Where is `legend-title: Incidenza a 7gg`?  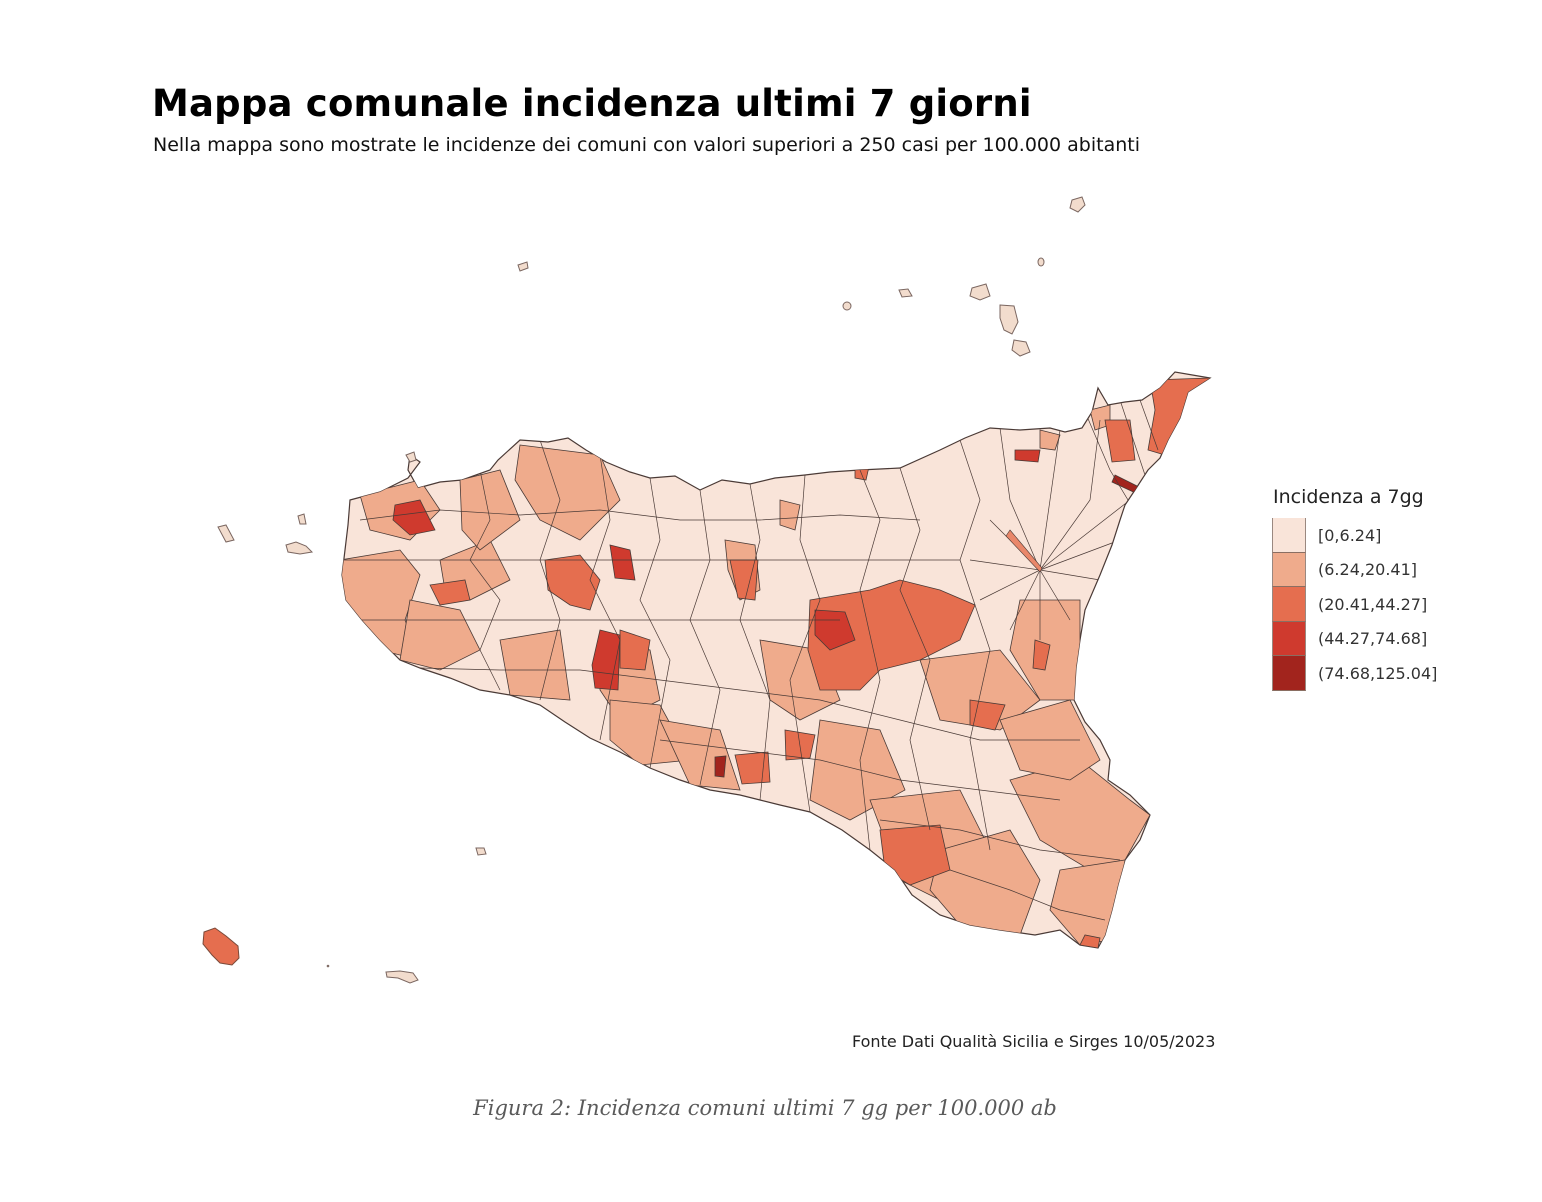 legend-title: Incidenza a 7gg is located at coordinates (1348, 497).